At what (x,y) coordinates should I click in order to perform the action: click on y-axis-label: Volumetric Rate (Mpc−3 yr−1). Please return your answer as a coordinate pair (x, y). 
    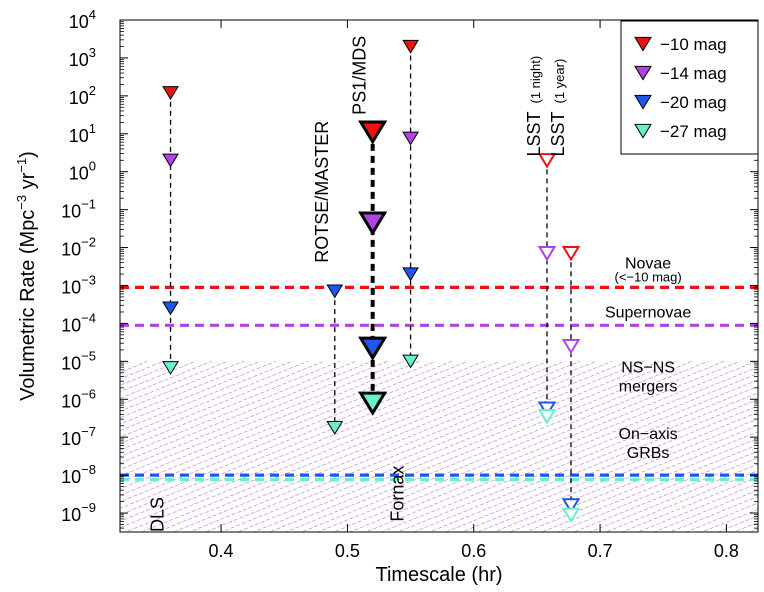
    Looking at the image, I should click on (26, 276).